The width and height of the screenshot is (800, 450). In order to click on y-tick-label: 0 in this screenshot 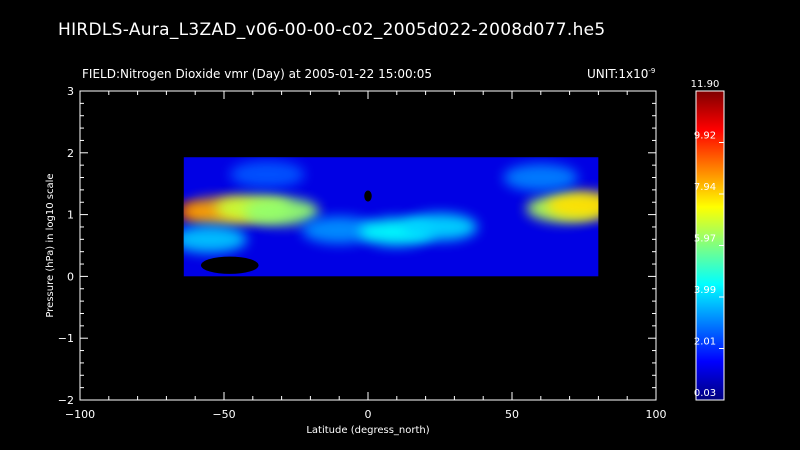, I will do `click(70, 276)`.